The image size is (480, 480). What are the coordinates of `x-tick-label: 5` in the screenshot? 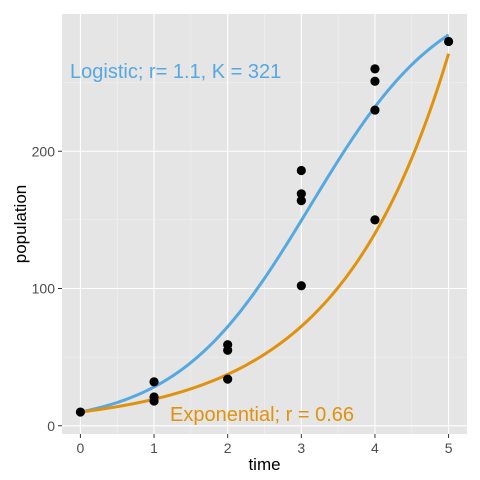 It's located at (449, 448).